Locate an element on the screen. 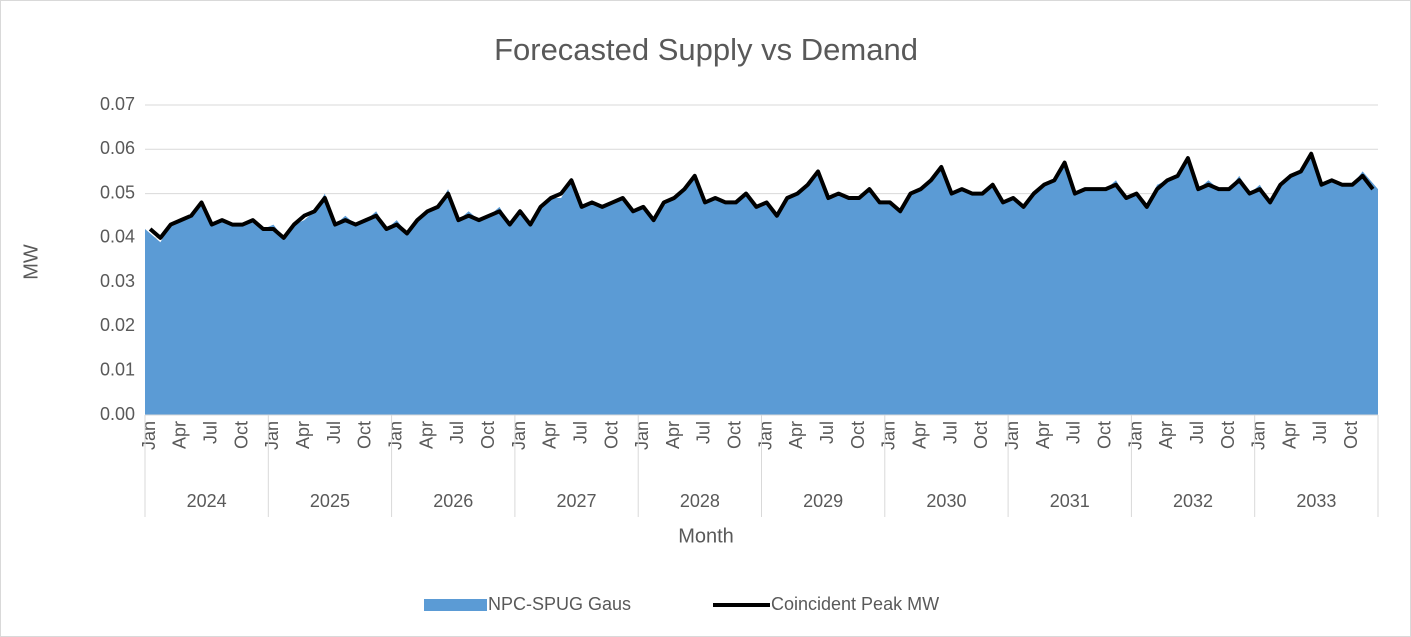  x-axis-title: Month is located at coordinates (706, 536).